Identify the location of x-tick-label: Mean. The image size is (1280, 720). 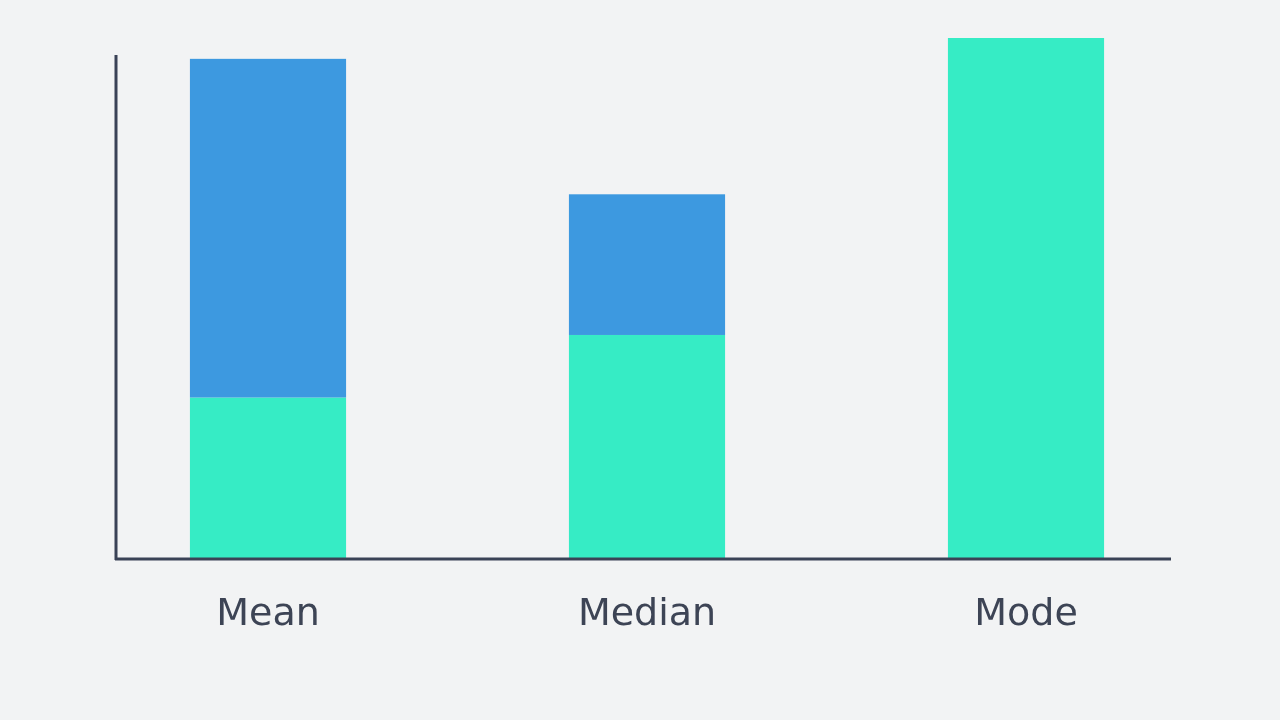
(268, 612).